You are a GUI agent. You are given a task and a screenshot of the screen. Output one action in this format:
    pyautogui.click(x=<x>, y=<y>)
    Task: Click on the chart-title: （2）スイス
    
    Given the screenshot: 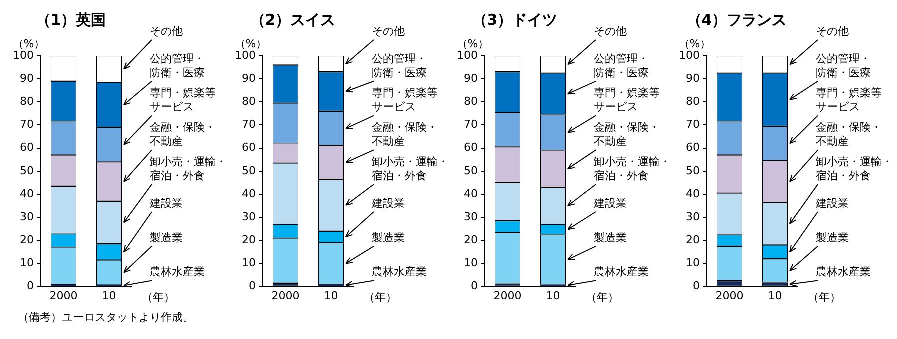 What is the action you would take?
    pyautogui.click(x=293, y=19)
    